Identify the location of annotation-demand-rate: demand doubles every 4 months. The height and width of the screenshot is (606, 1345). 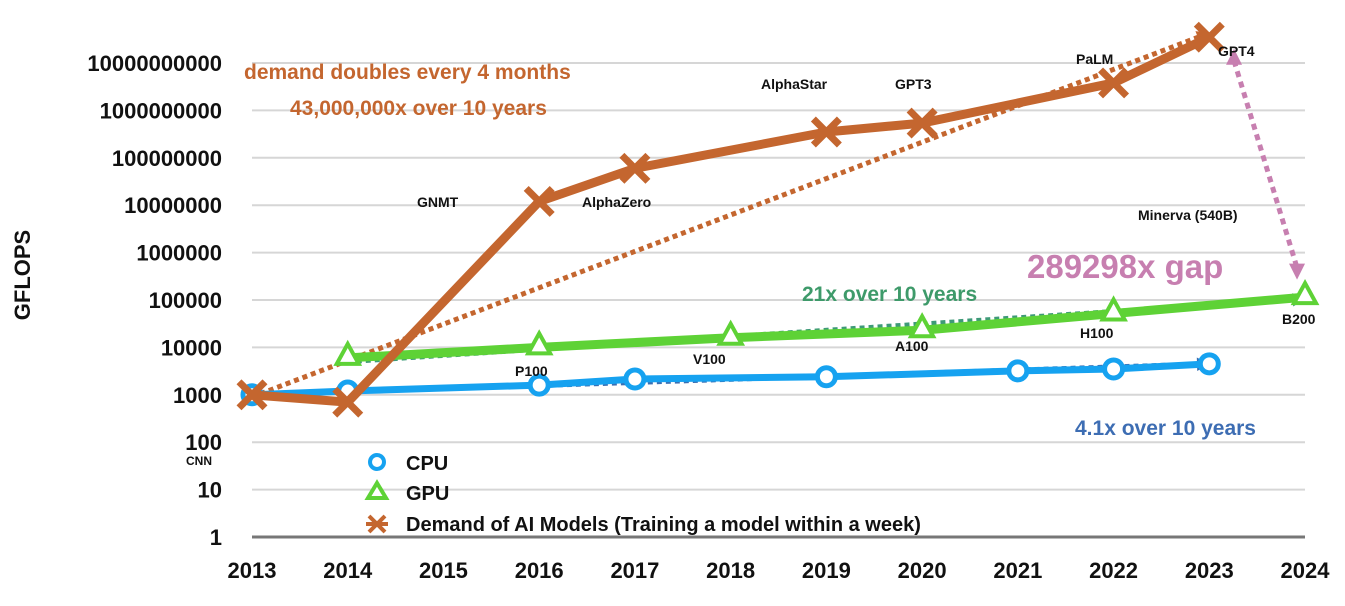
(407, 72).